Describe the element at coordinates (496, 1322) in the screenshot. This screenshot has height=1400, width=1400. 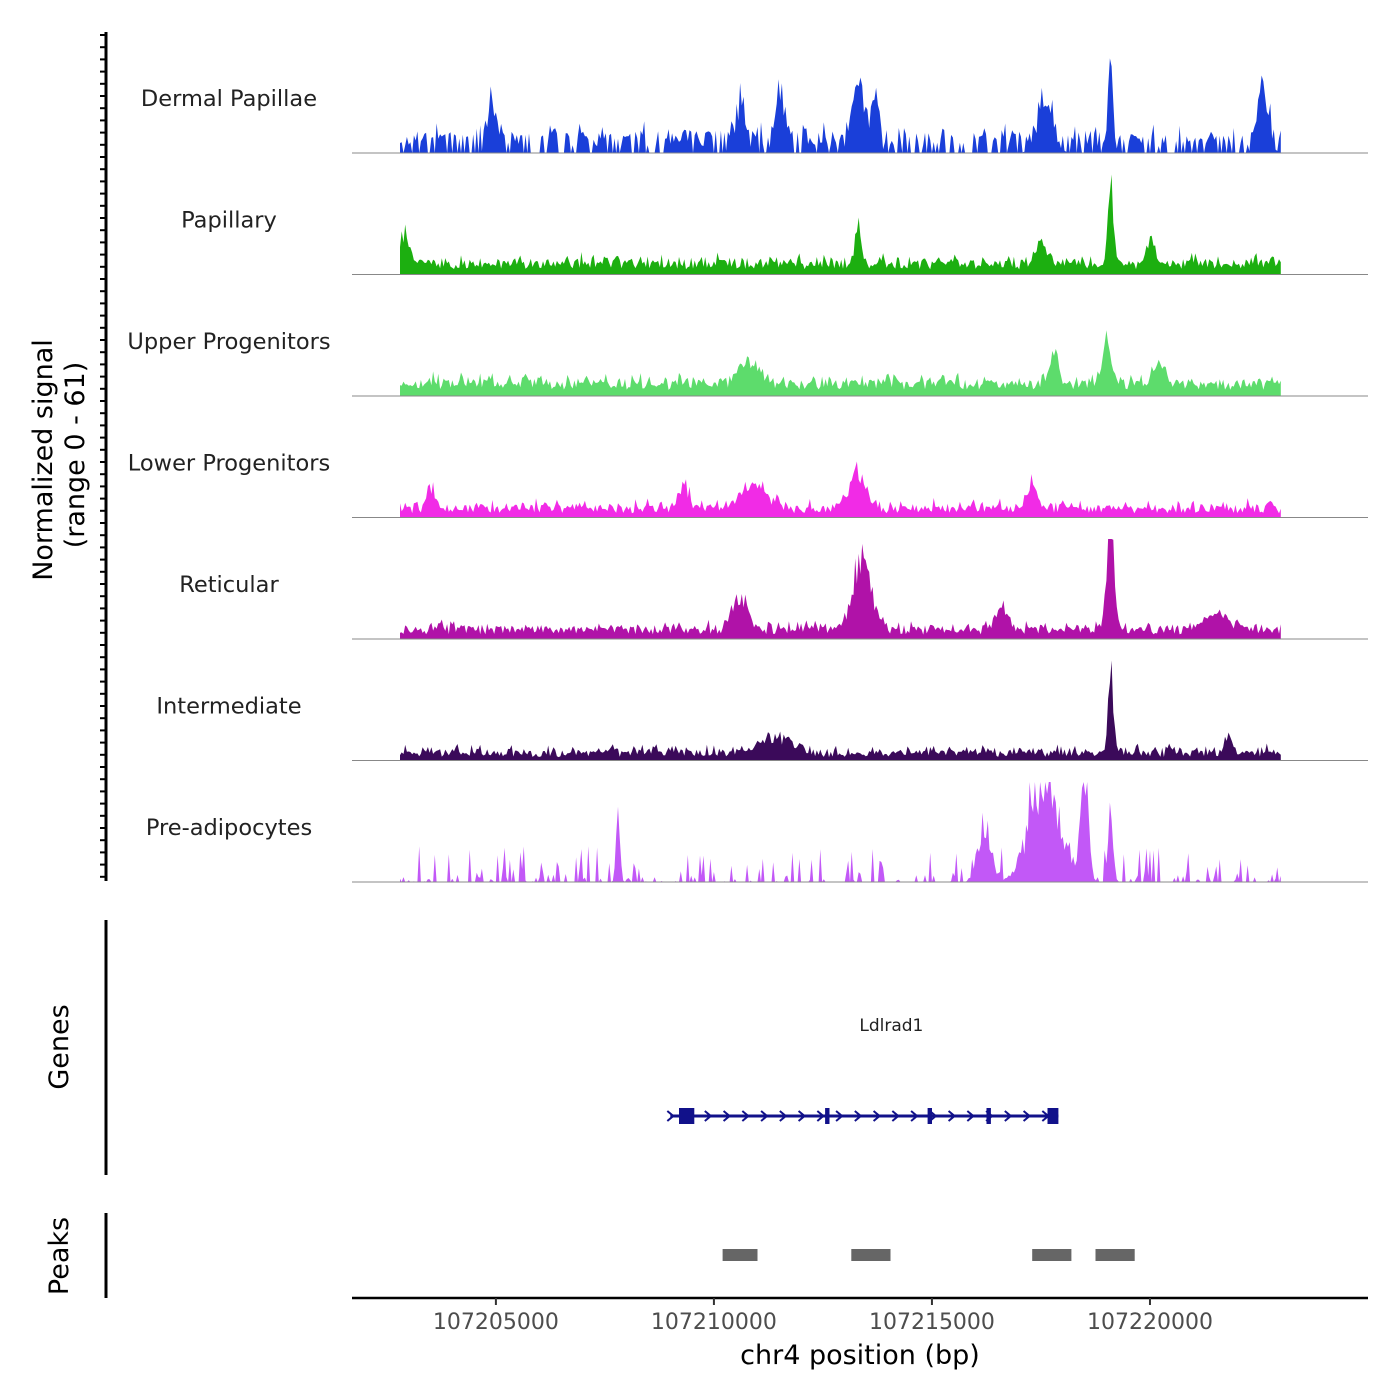
I see `x-tick-label: 107205000` at that location.